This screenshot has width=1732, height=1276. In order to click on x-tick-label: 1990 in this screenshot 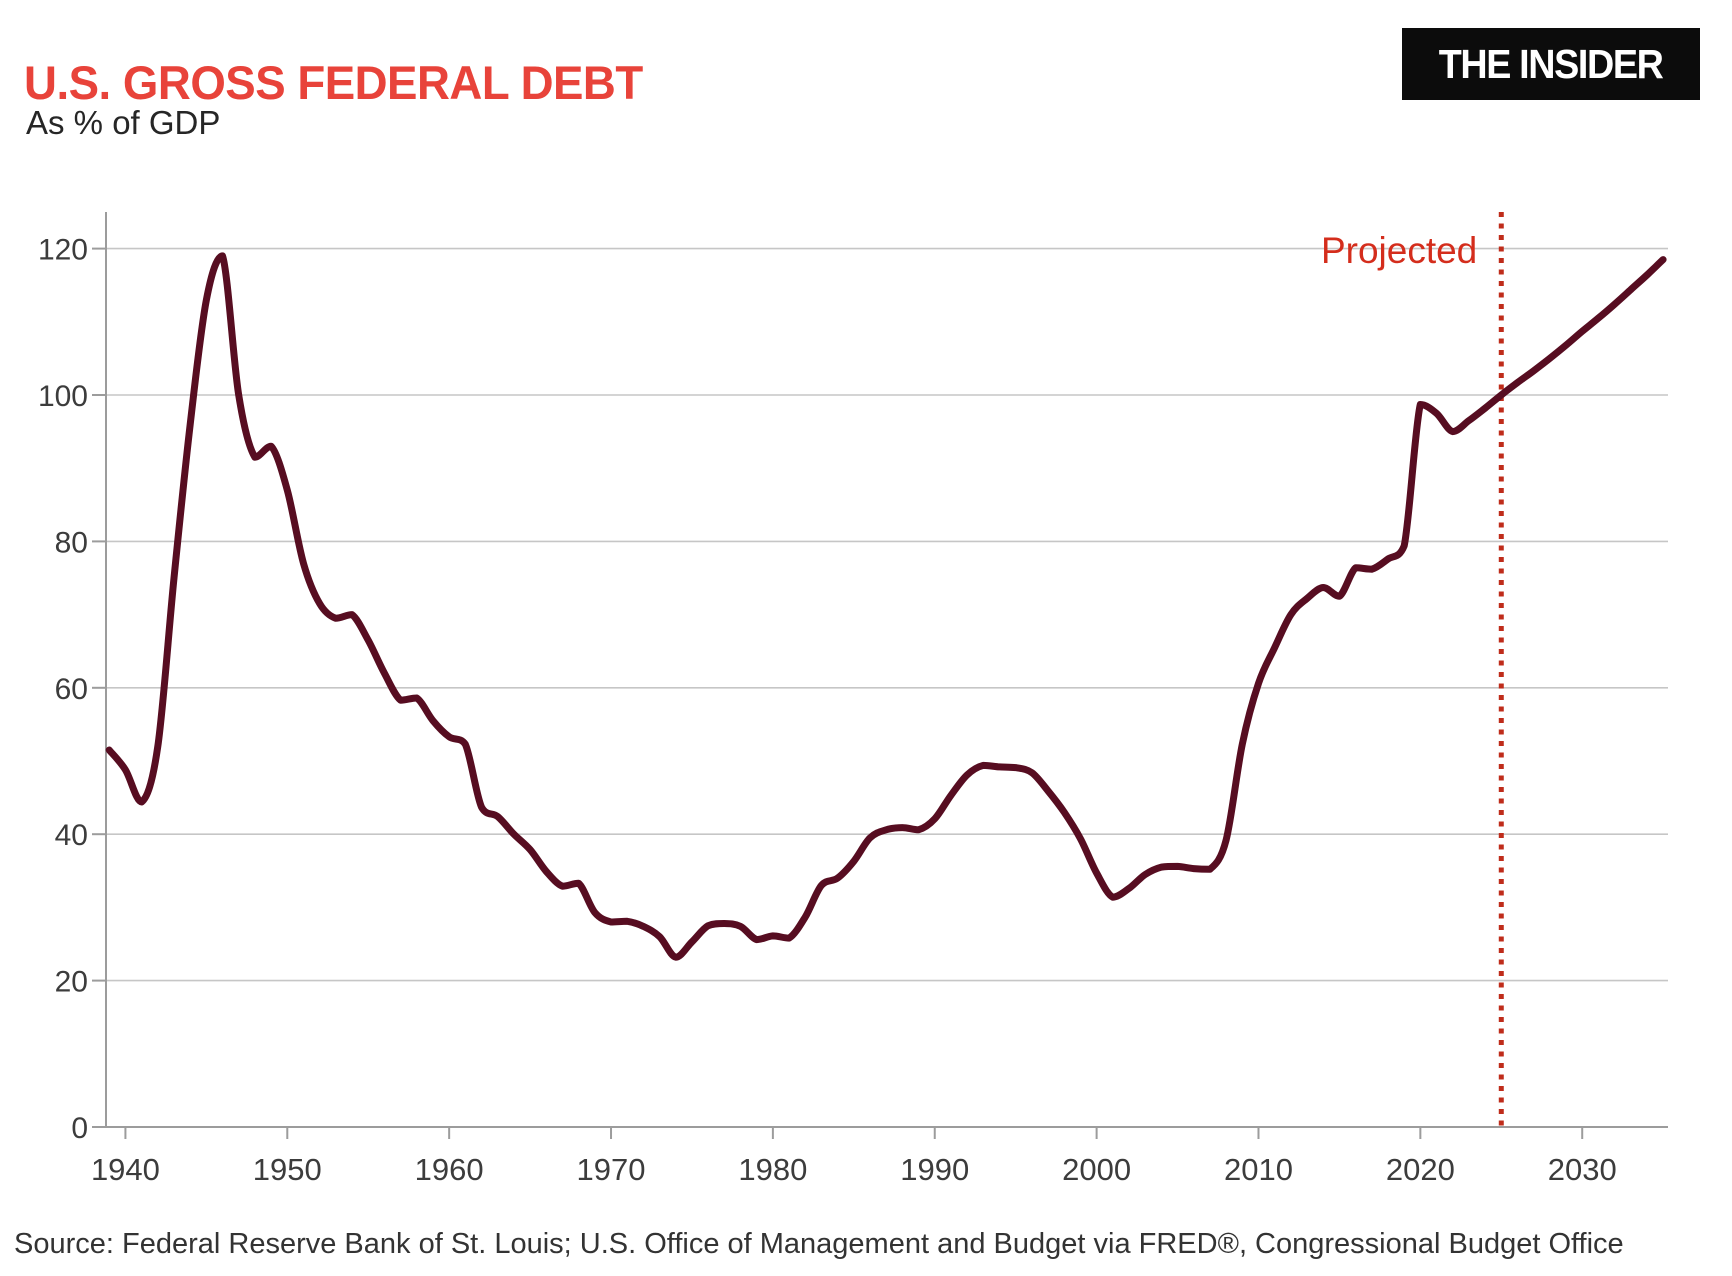, I will do `click(934, 1169)`.